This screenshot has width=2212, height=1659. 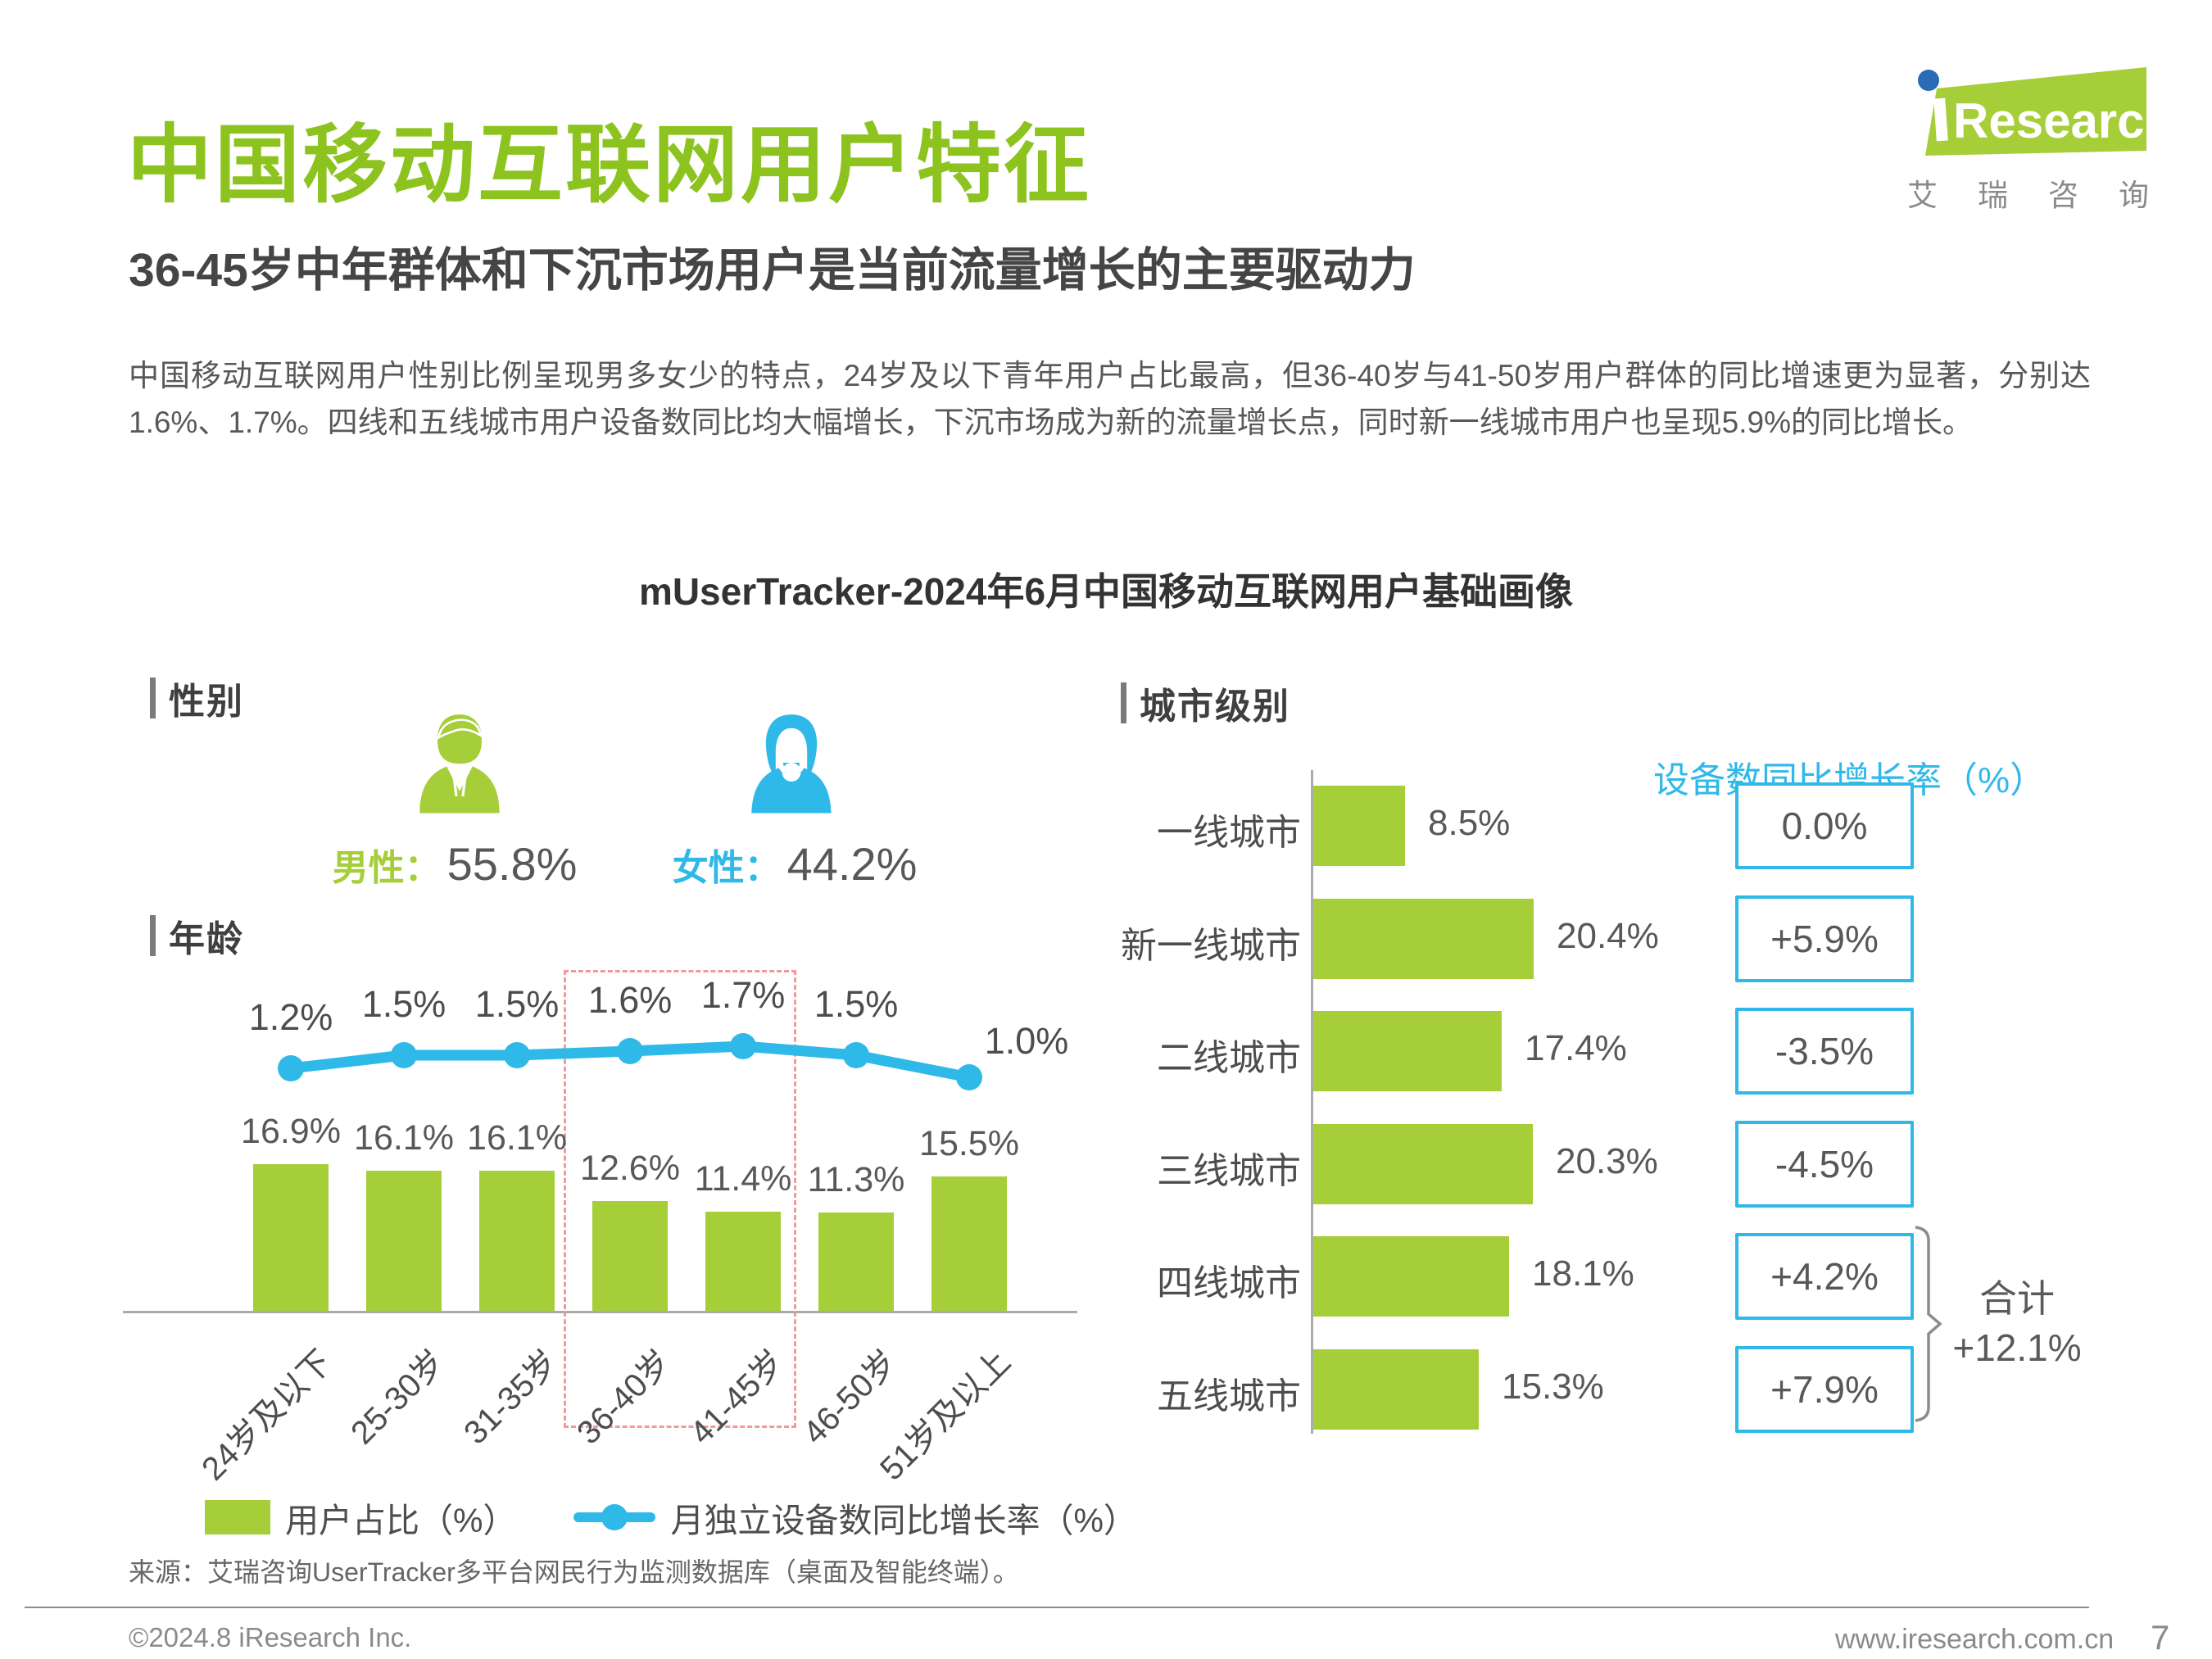 I want to click on total-bracket-icon, so click(x=1928, y=1324).